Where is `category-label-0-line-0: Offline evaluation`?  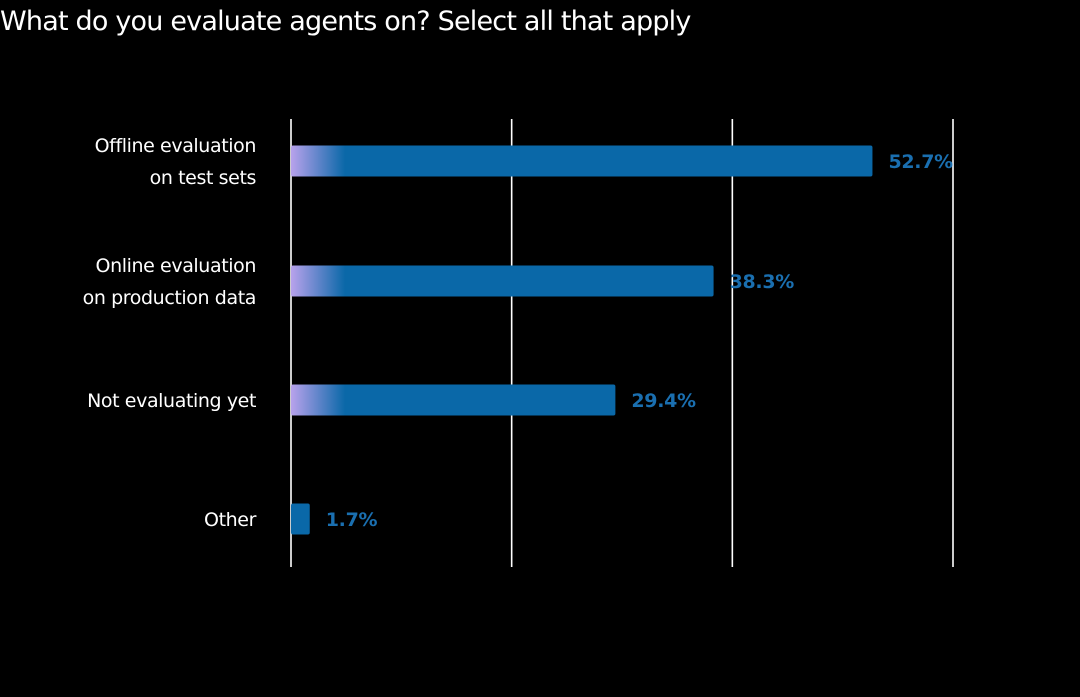
category-label-0-line-0: Offline evaluation is located at coordinates (175, 146).